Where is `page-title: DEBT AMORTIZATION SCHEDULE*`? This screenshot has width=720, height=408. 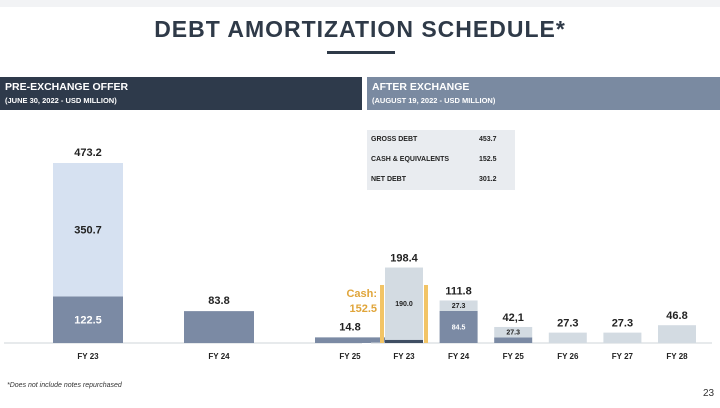 page-title: DEBT AMORTIZATION SCHEDULE* is located at coordinates (360, 29).